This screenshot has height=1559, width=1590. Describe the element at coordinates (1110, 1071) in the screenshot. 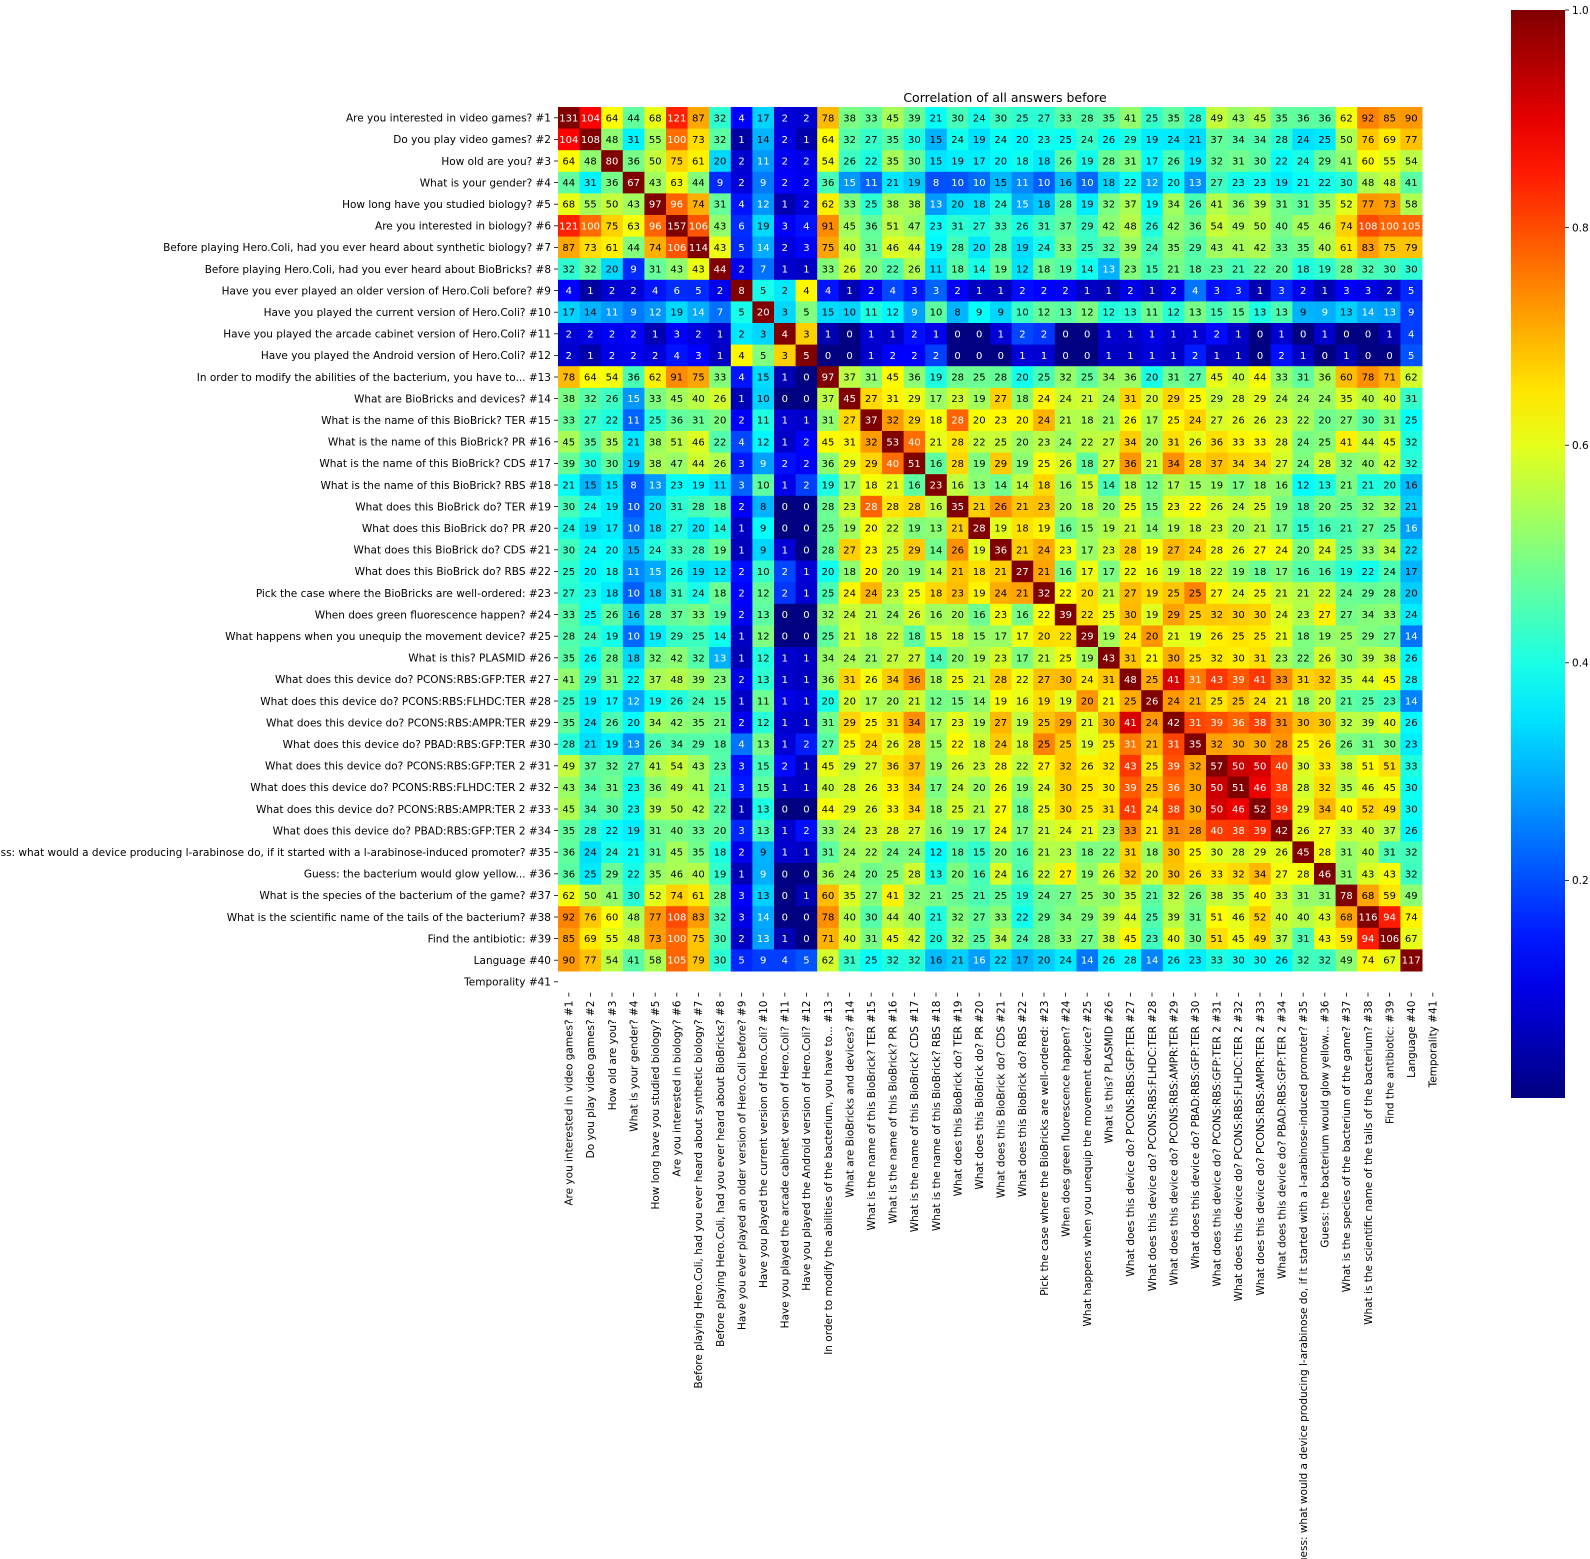

I see `x-tick-label: What is this? PLASMID #26` at that location.